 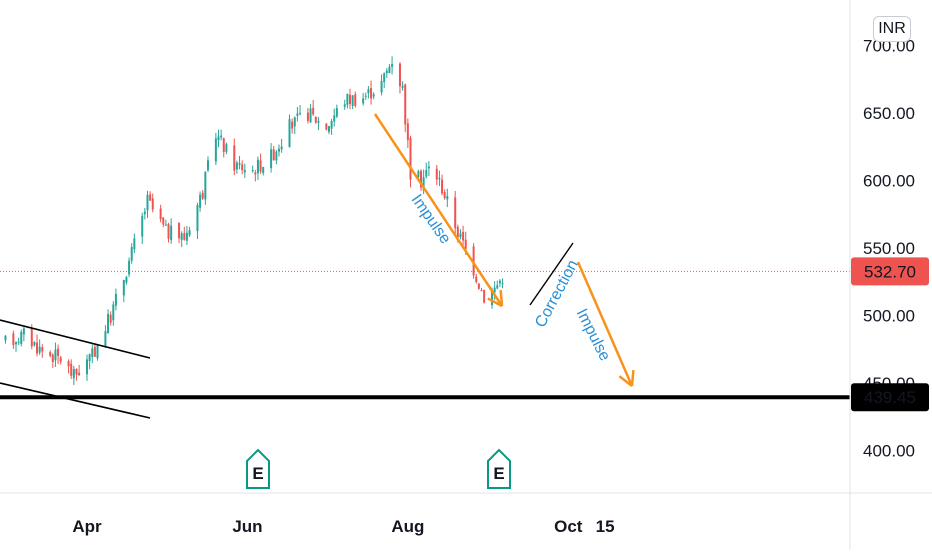 I want to click on last-price-label: 532.70, so click(x=890, y=271).